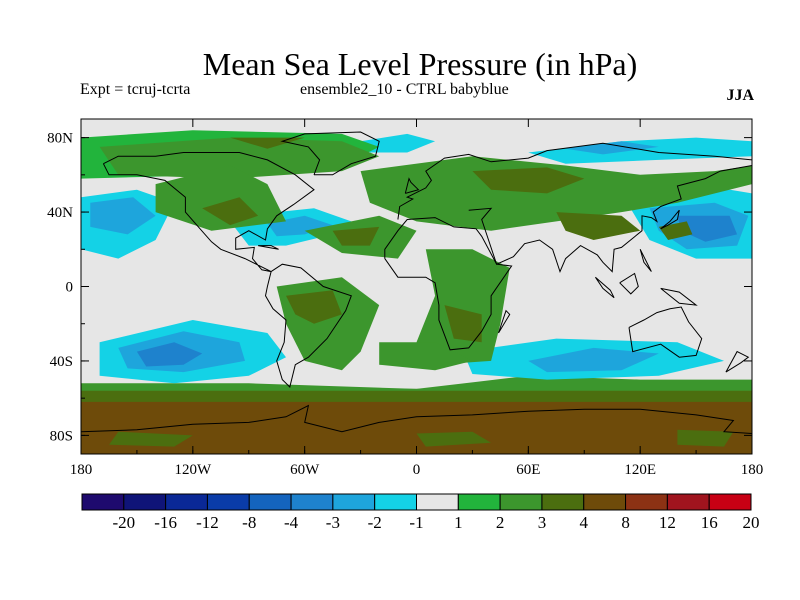 The width and height of the screenshot is (800, 600). What do you see at coordinates (61, 436) in the screenshot?
I see `y-tick-label: 80S` at bounding box center [61, 436].